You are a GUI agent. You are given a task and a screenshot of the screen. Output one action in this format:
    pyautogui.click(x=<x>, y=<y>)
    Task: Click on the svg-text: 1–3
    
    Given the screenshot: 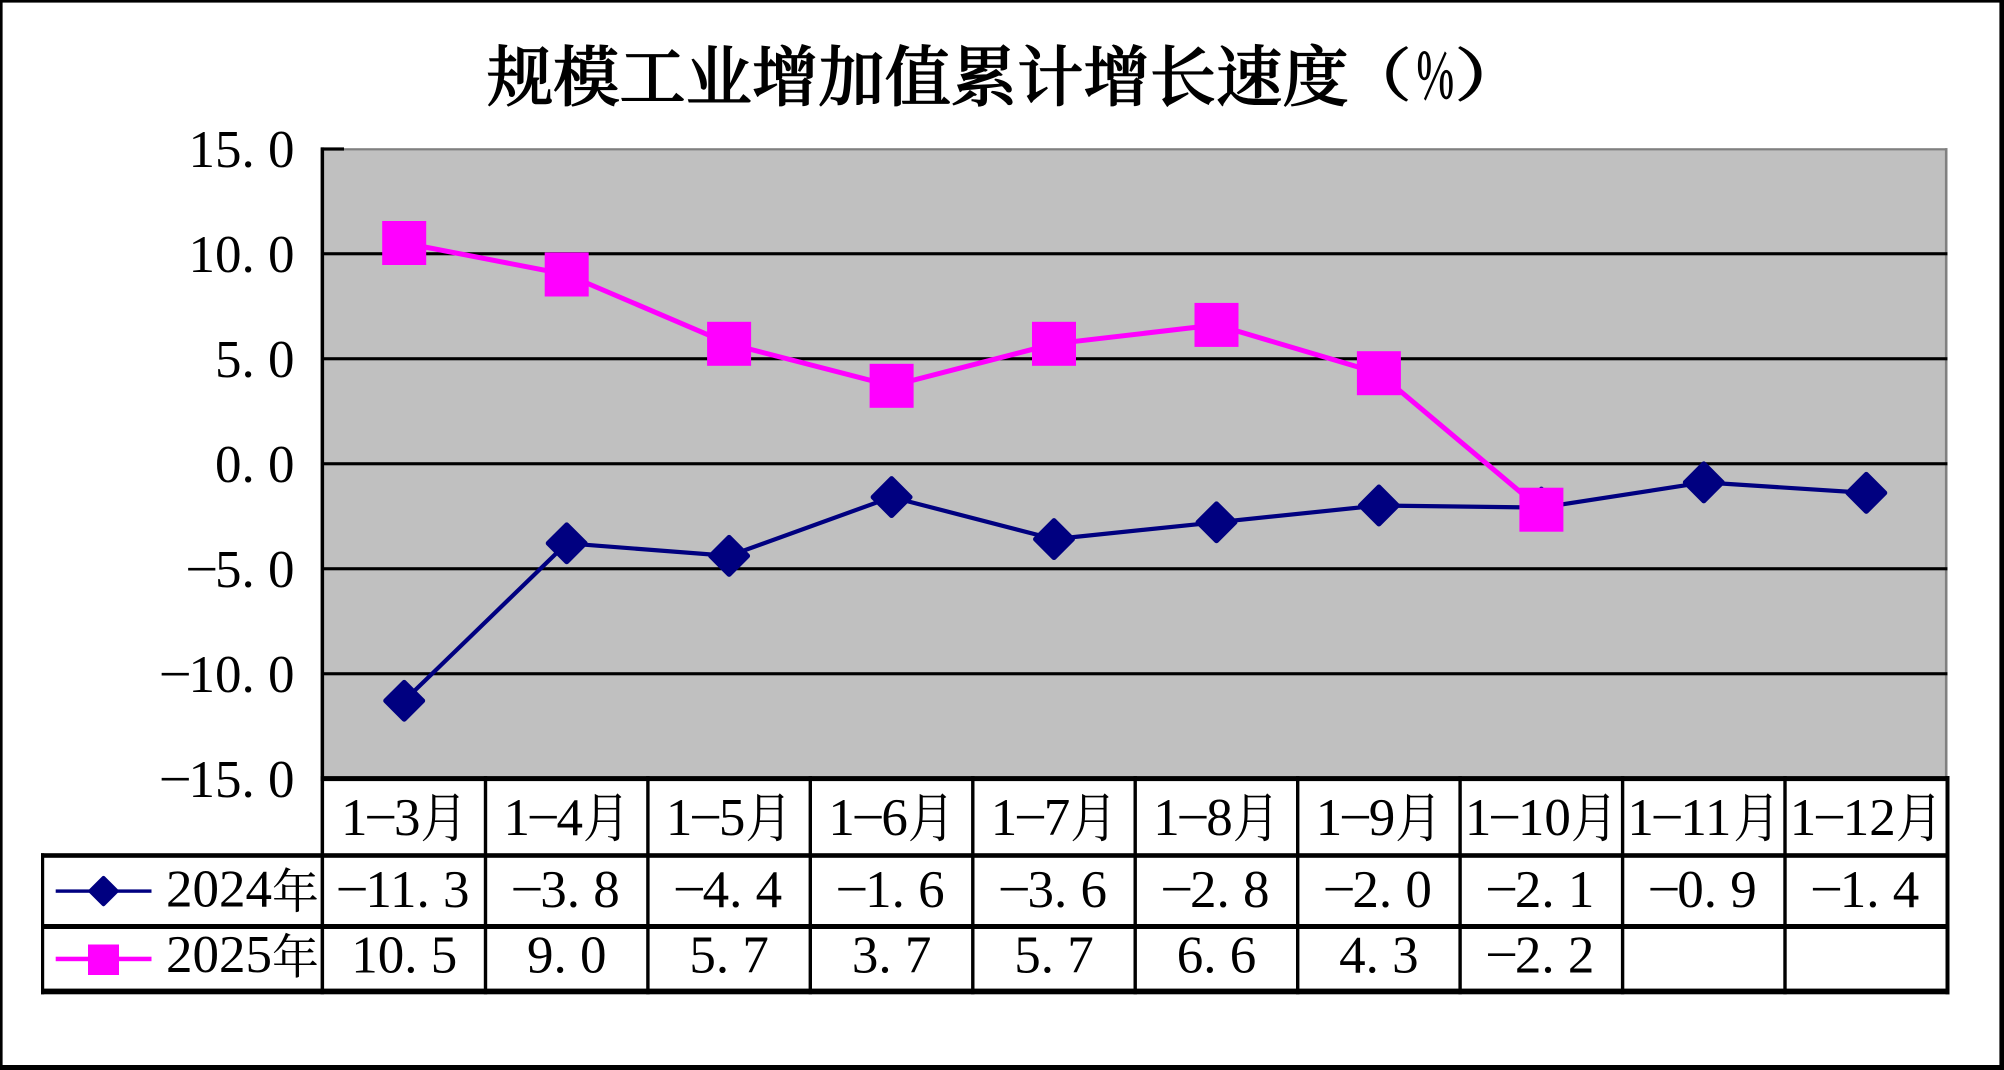 What is the action you would take?
    pyautogui.click(x=381, y=815)
    